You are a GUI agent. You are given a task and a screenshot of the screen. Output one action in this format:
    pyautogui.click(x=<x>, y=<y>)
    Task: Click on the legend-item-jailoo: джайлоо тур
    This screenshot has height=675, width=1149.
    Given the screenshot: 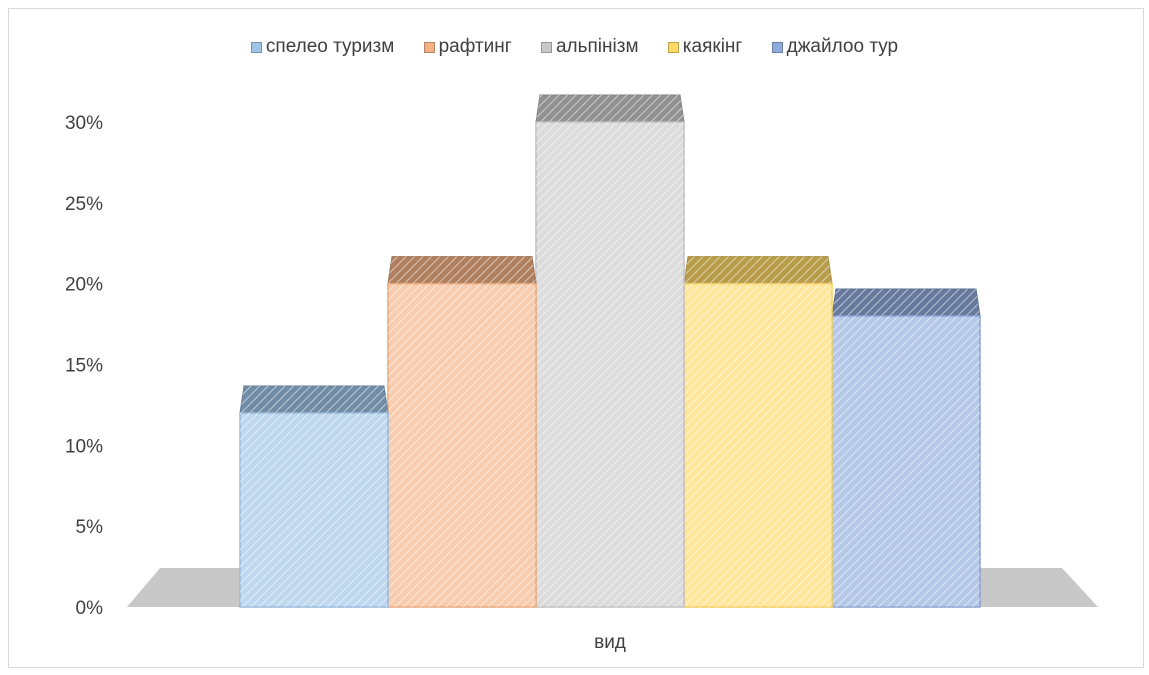 What is the action you would take?
    pyautogui.click(x=835, y=47)
    